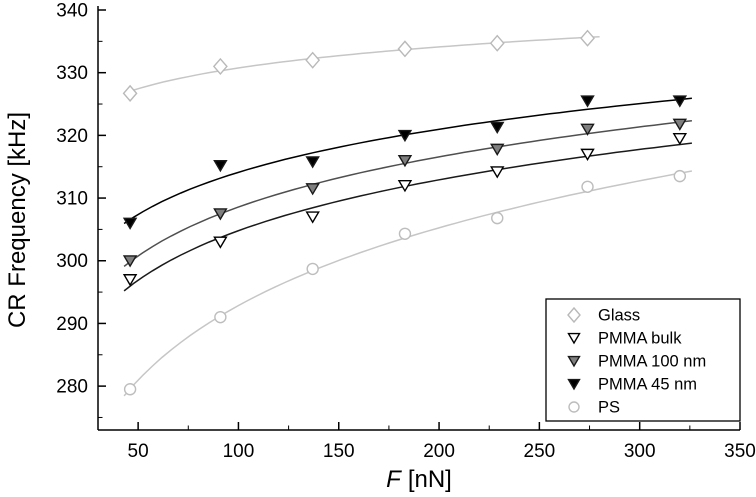 The width and height of the screenshot is (756, 497). I want to click on y-tick-label: 310, so click(72, 199).